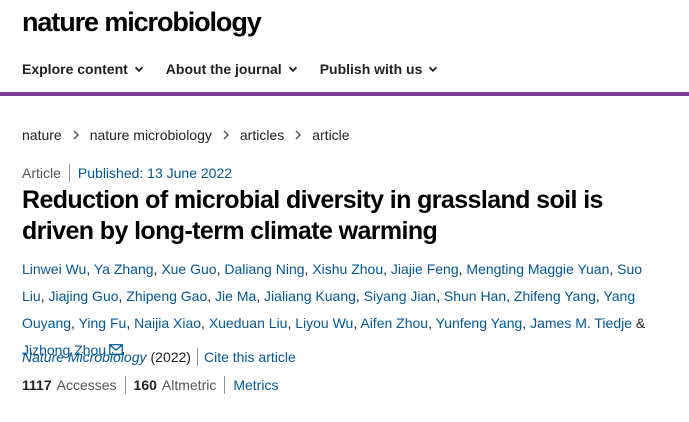 Image resolution: width=689 pixels, height=422 pixels. Describe the element at coordinates (348, 269) in the screenshot. I see `author-link: Xishu Zhou` at that location.